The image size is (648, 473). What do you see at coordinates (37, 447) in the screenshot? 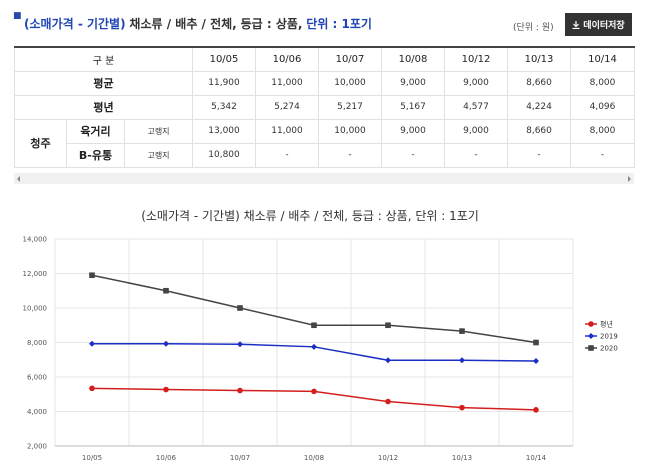
I see `y-tick-label: 2,000` at bounding box center [37, 447].